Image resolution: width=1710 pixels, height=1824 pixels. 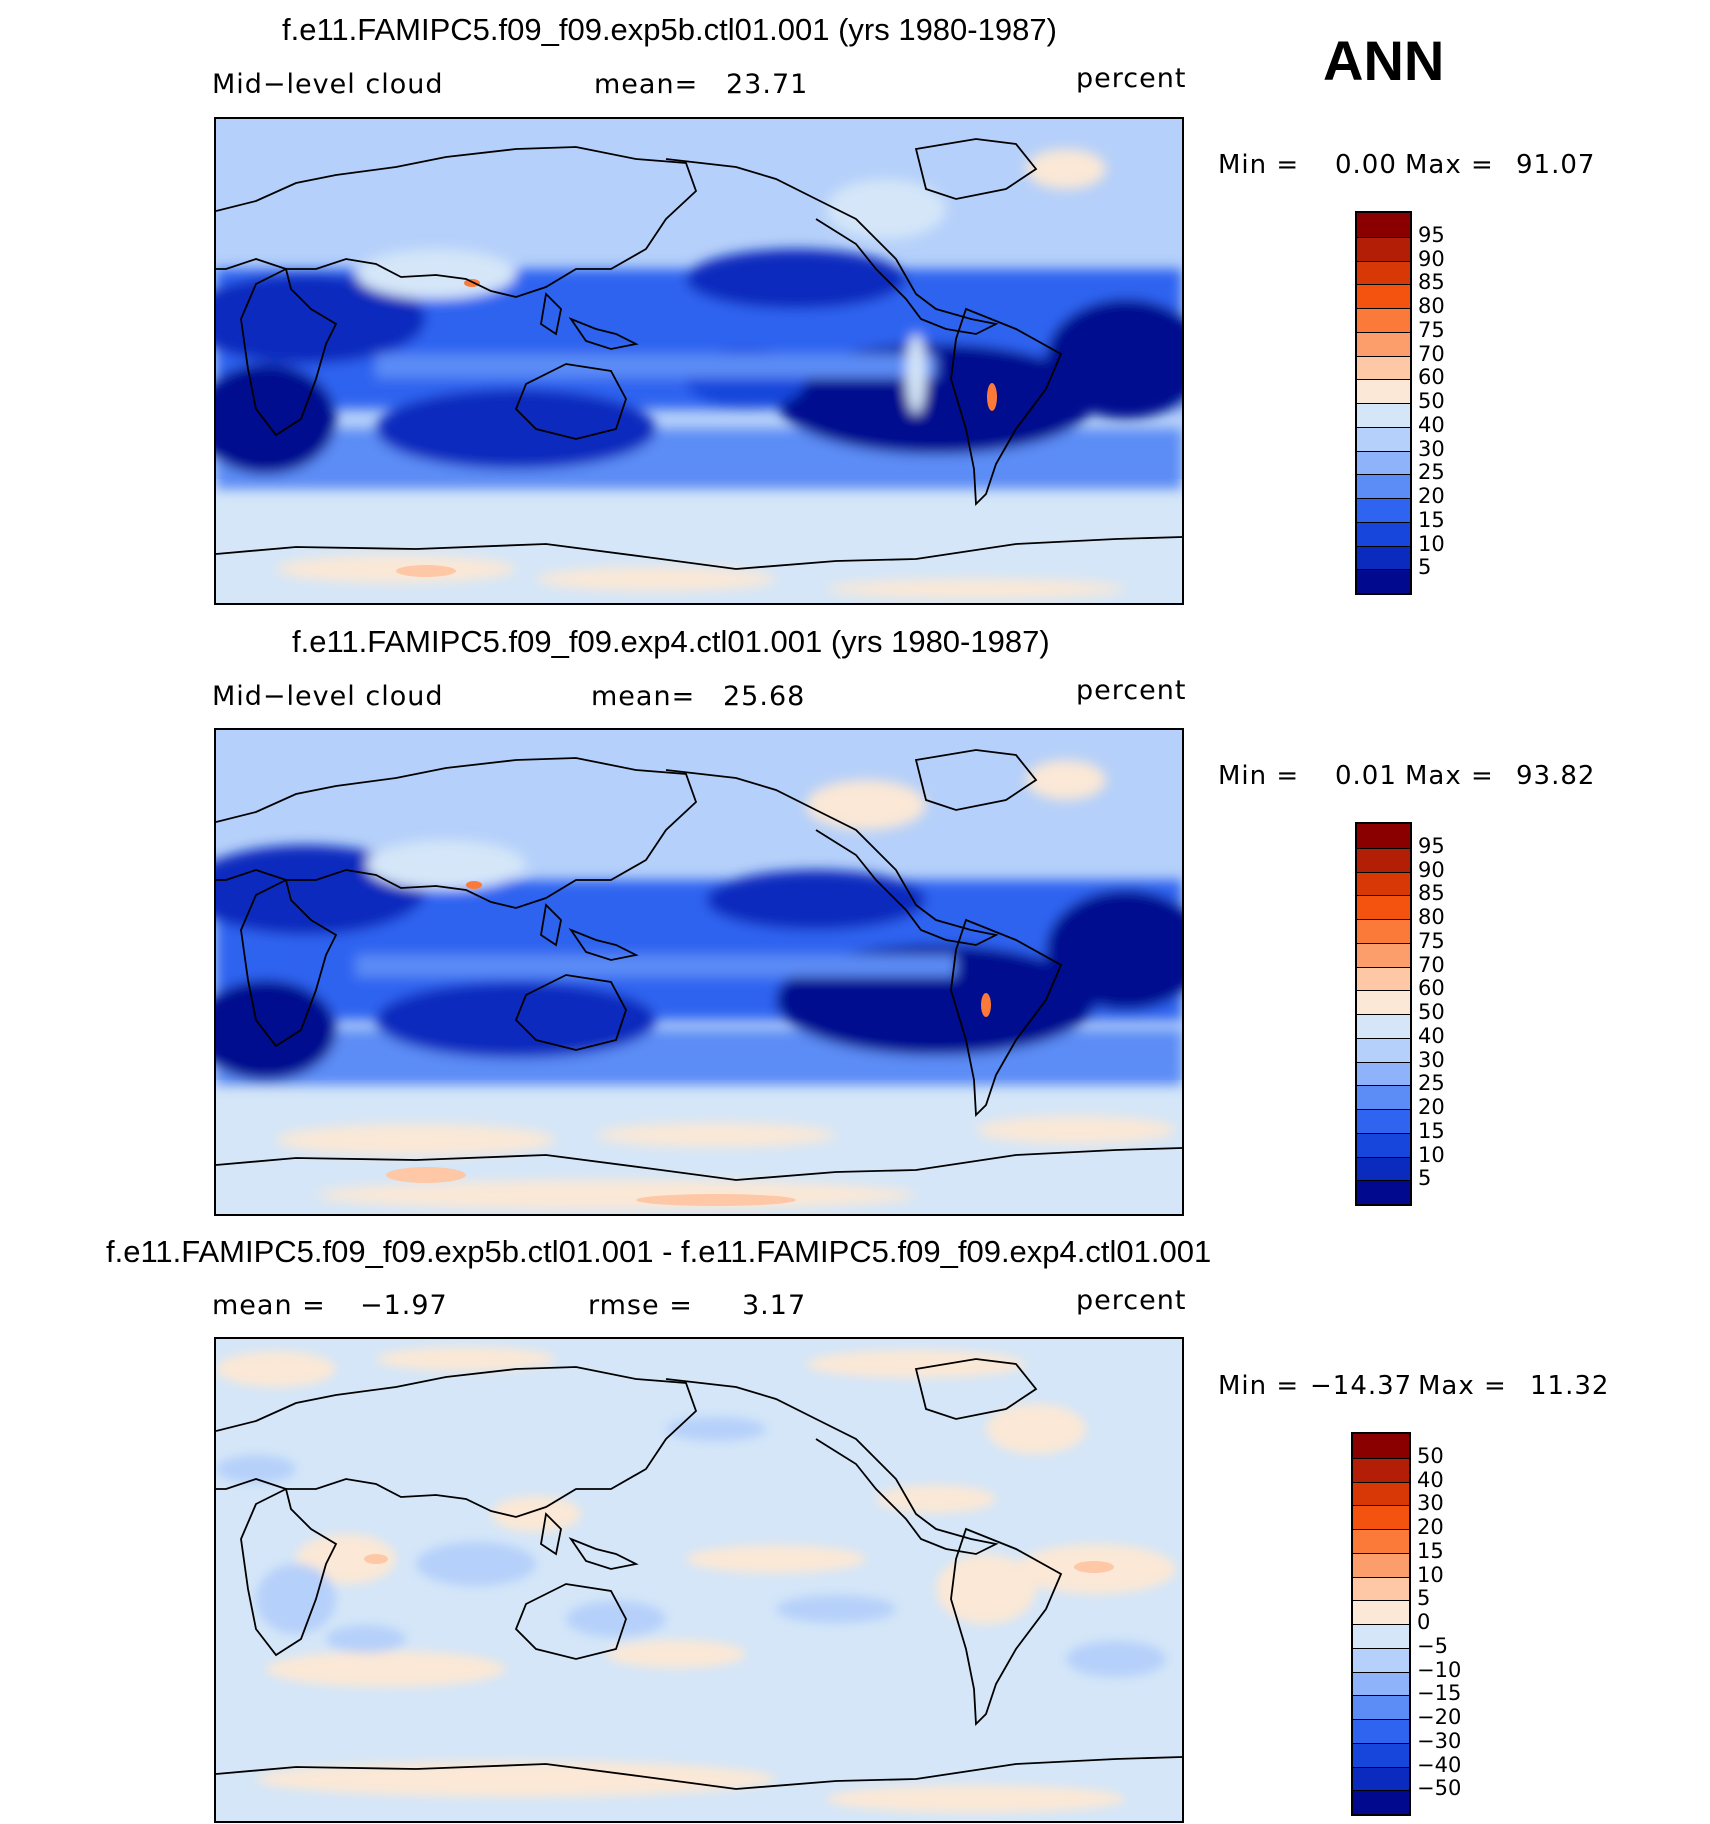 What do you see at coordinates (1131, 1300) in the screenshot?
I see `panel-3-units: percent` at bounding box center [1131, 1300].